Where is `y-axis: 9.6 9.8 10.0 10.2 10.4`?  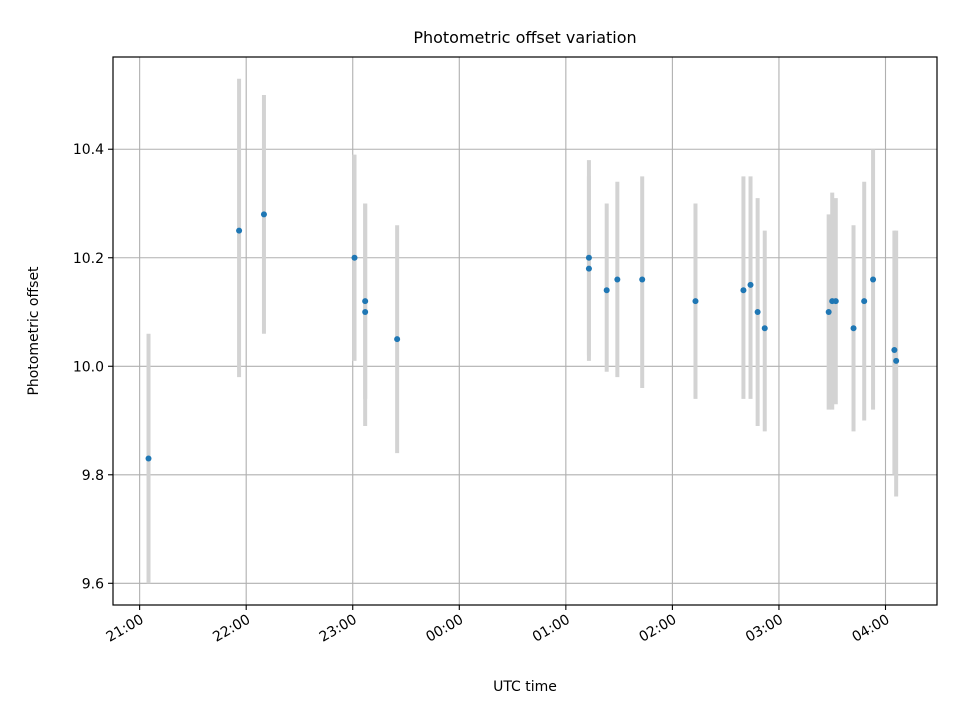 y-axis: 9.6 9.8 10.0 10.2 10.4 is located at coordinates (93, 367).